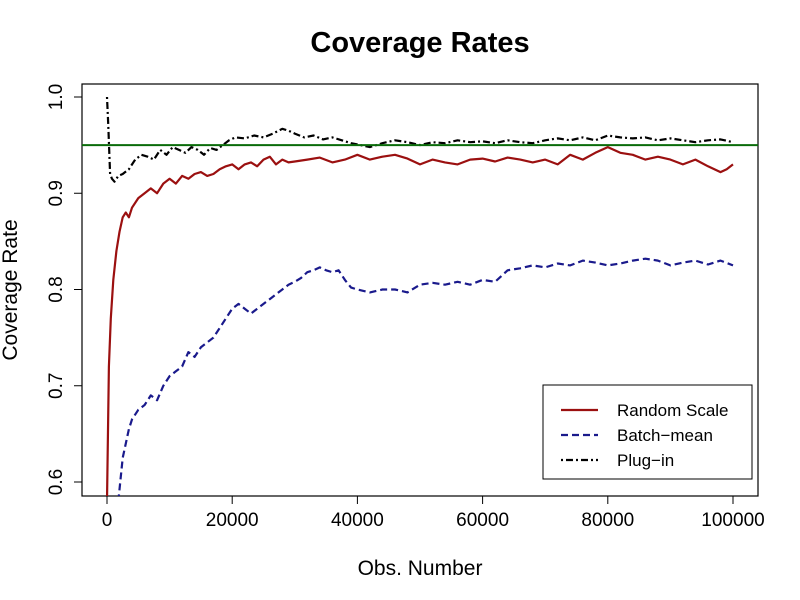 The height and width of the screenshot is (600, 800). I want to click on legend-box, so click(647, 432).